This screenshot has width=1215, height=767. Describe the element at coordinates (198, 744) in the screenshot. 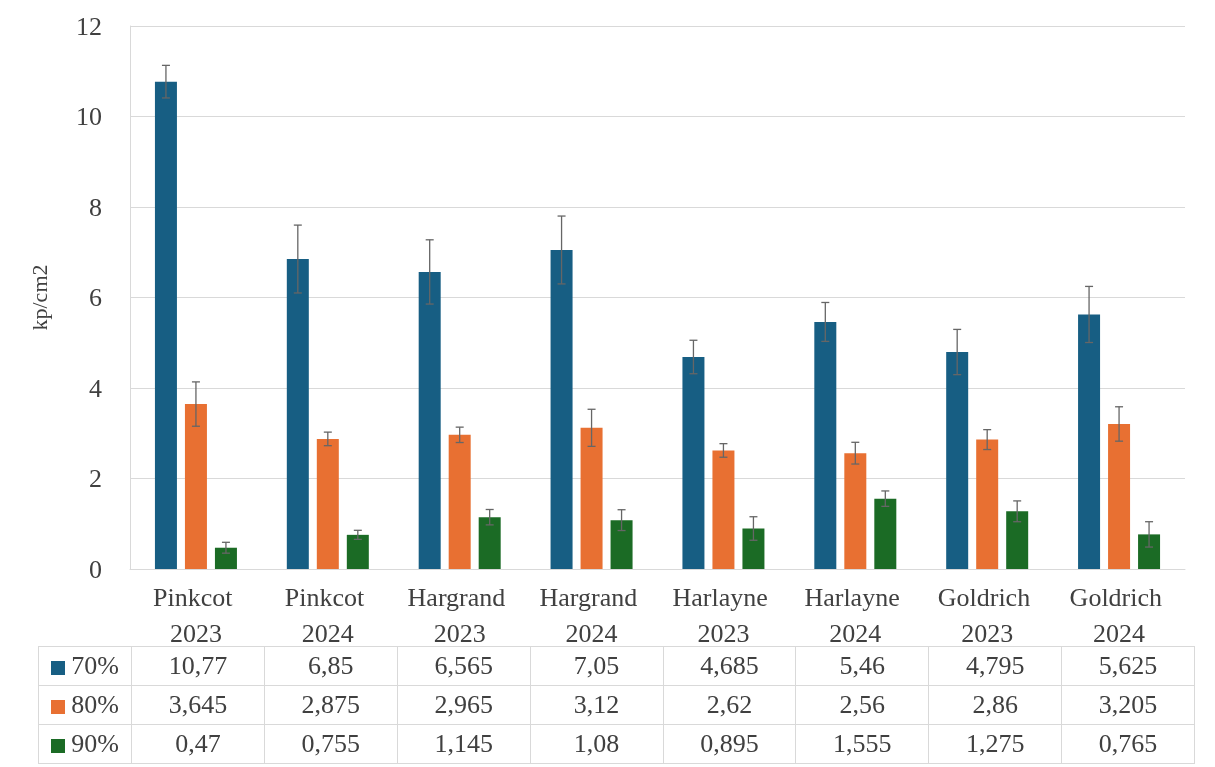

I see `data-label: 0,47` at that location.